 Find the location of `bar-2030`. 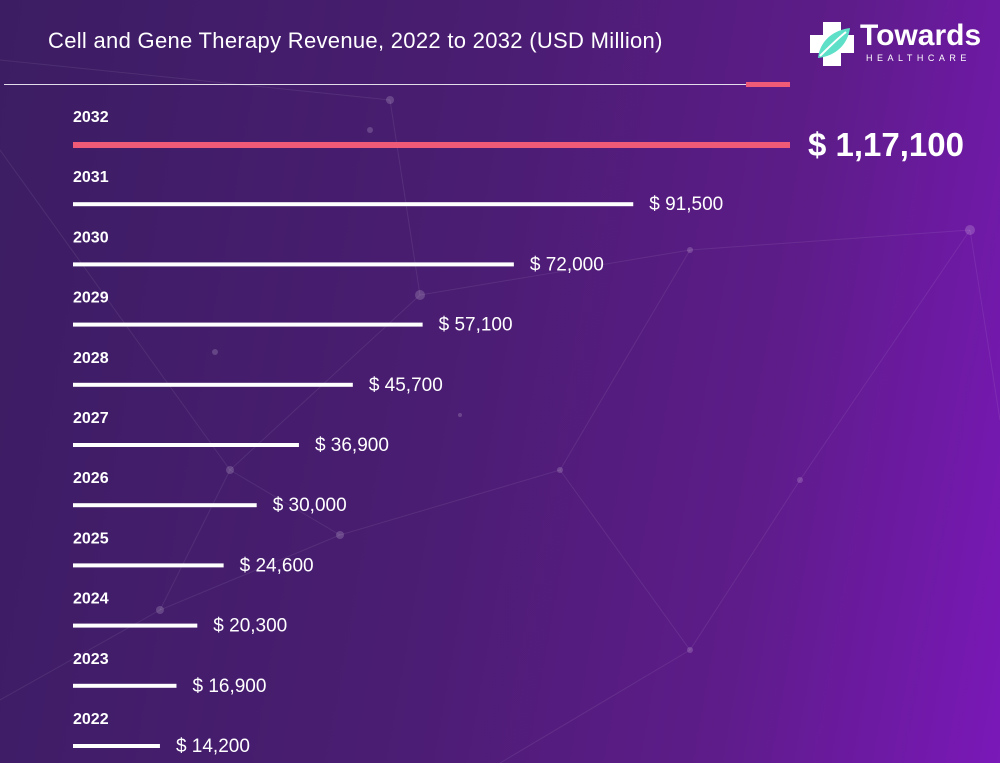

bar-2030 is located at coordinates (293, 264).